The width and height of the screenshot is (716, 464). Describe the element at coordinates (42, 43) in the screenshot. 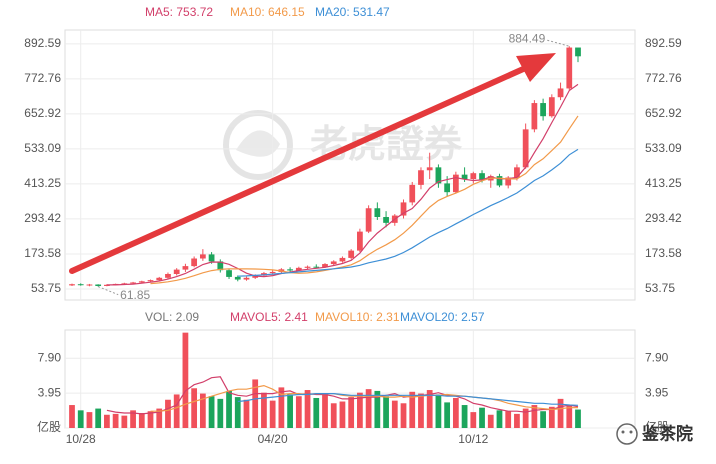

I see `y-tick-label: 892.59` at that location.